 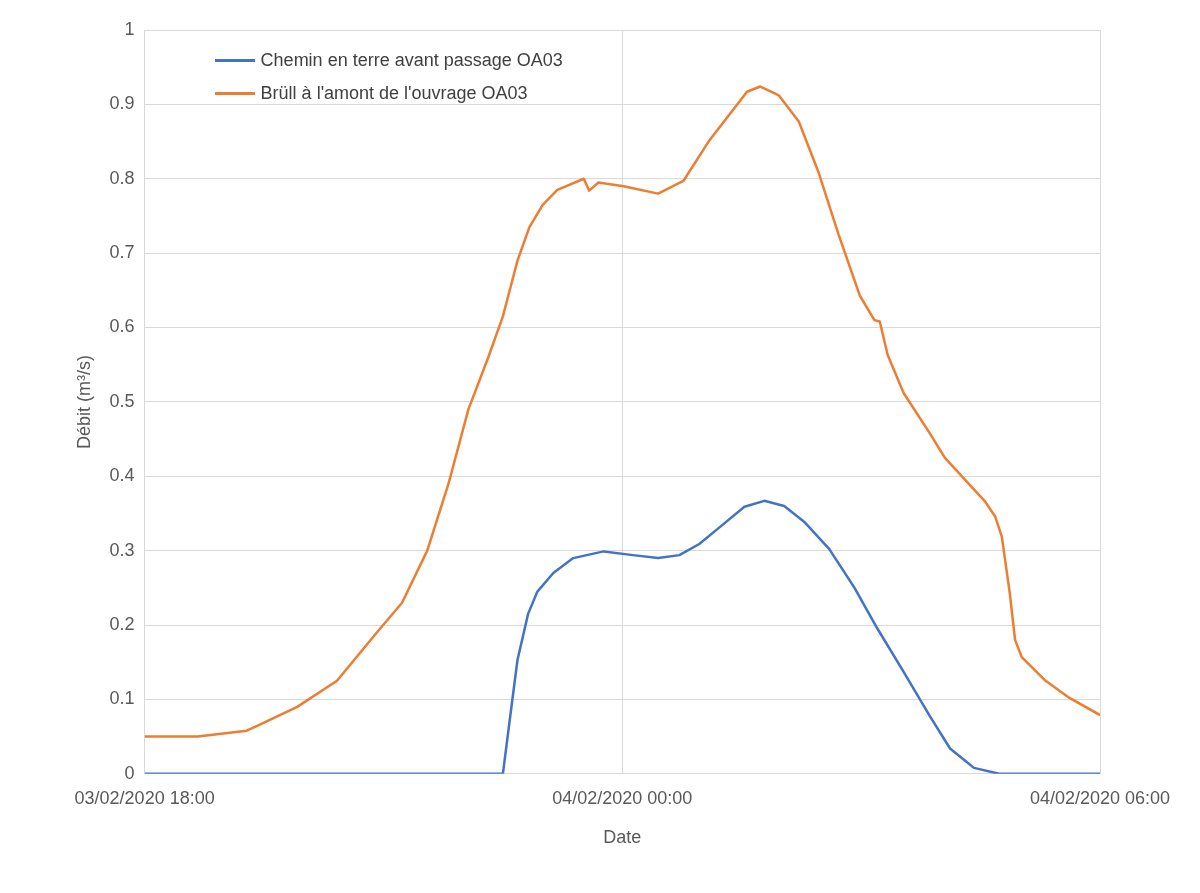 I want to click on legend-label: Brüll à l'amont de l'ouvrage OA03, so click(x=394, y=93).